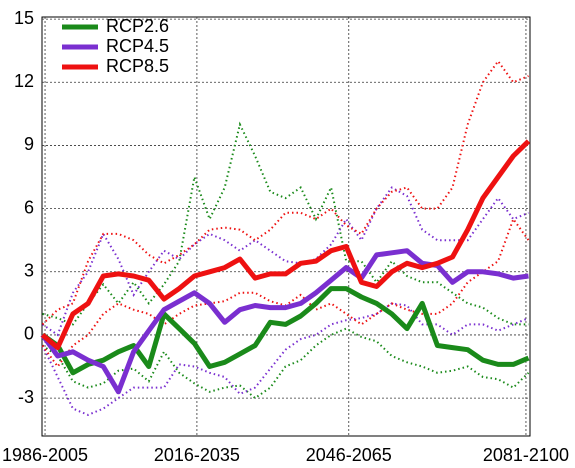  I want to click on legend-label: RCP4.5, so click(137, 46).